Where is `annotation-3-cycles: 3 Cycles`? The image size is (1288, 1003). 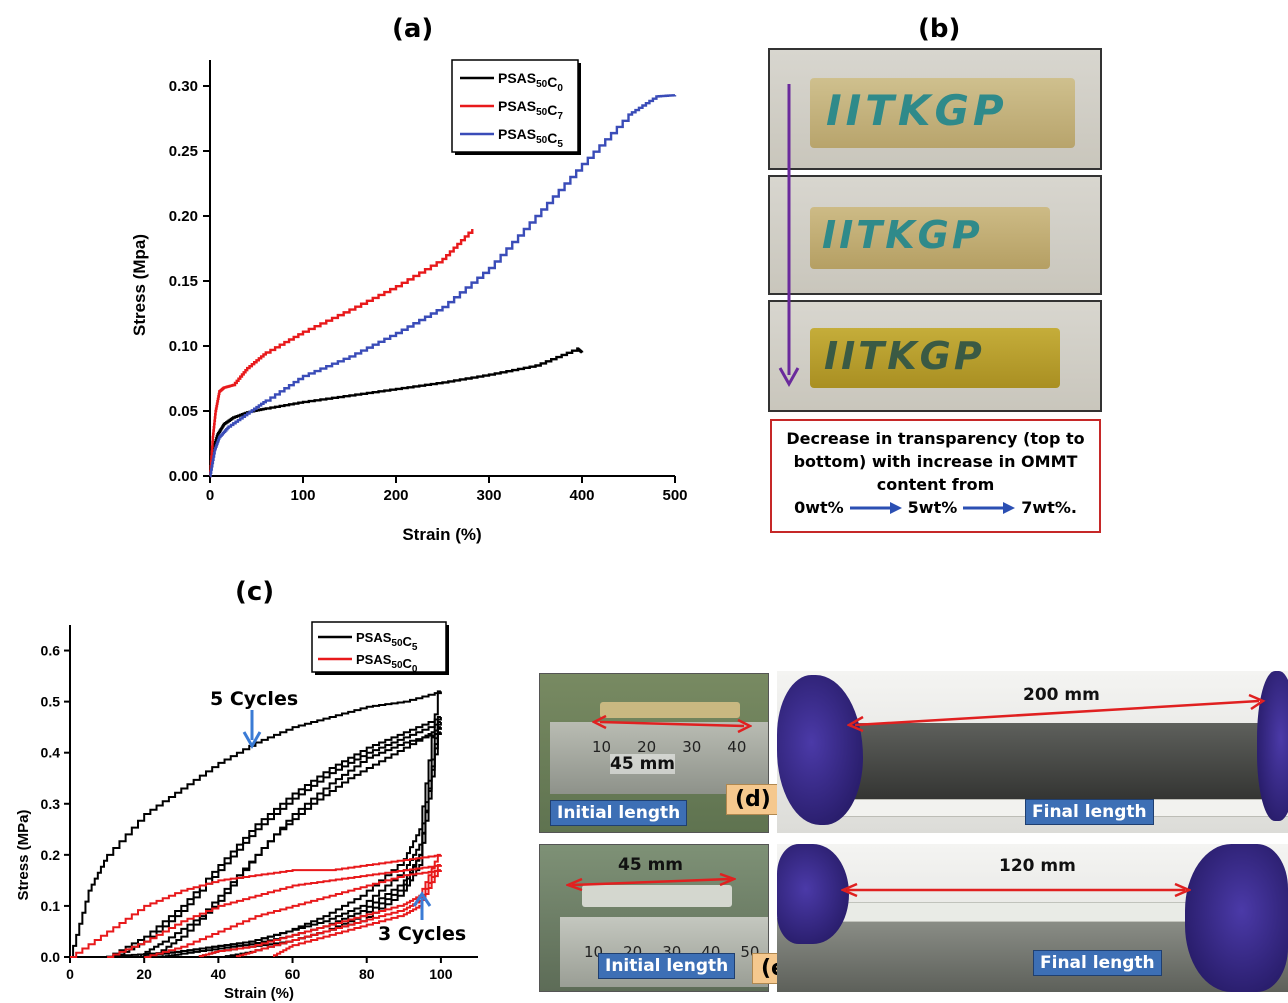 annotation-3-cycles: 3 Cycles is located at coordinates (422, 934).